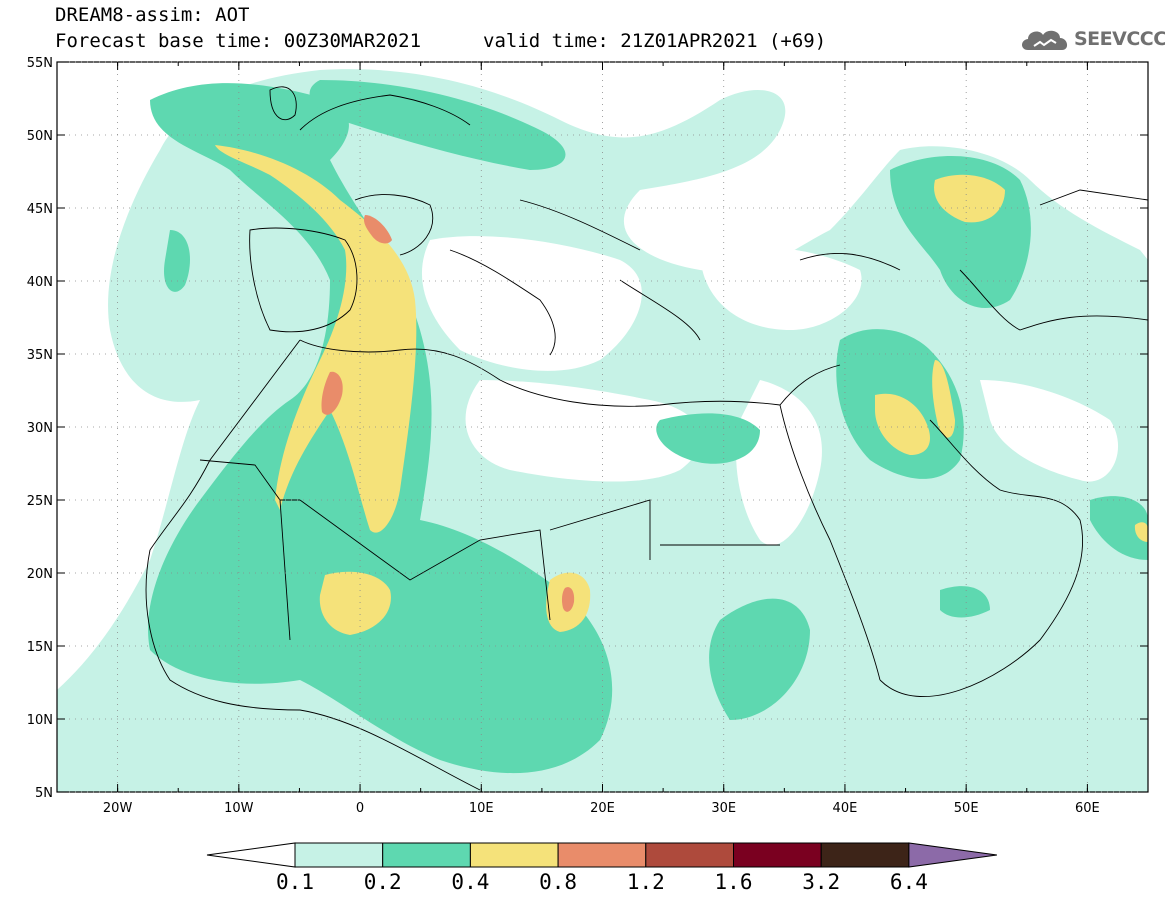 The height and width of the screenshot is (905, 1165). I want to click on colorbar-level-label: 1.6, so click(734, 882).